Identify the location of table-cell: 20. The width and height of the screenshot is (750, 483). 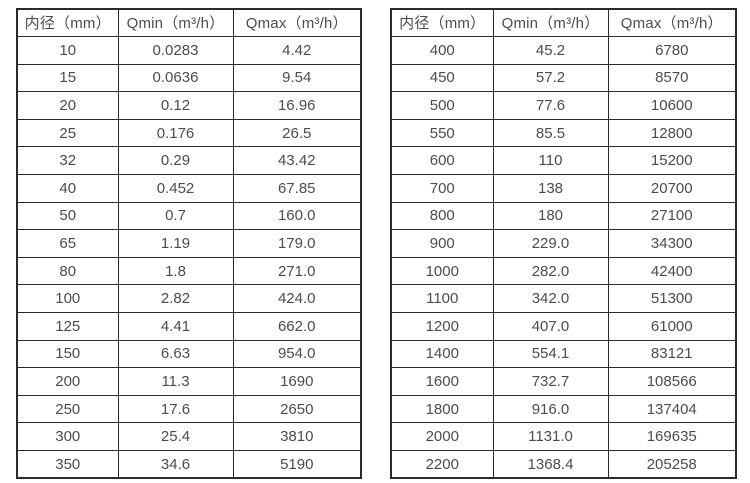
(67, 105).